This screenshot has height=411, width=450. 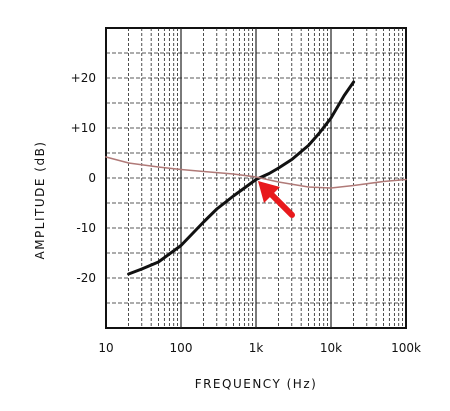 I want to click on y-tick-label: +10, so click(x=83, y=128).